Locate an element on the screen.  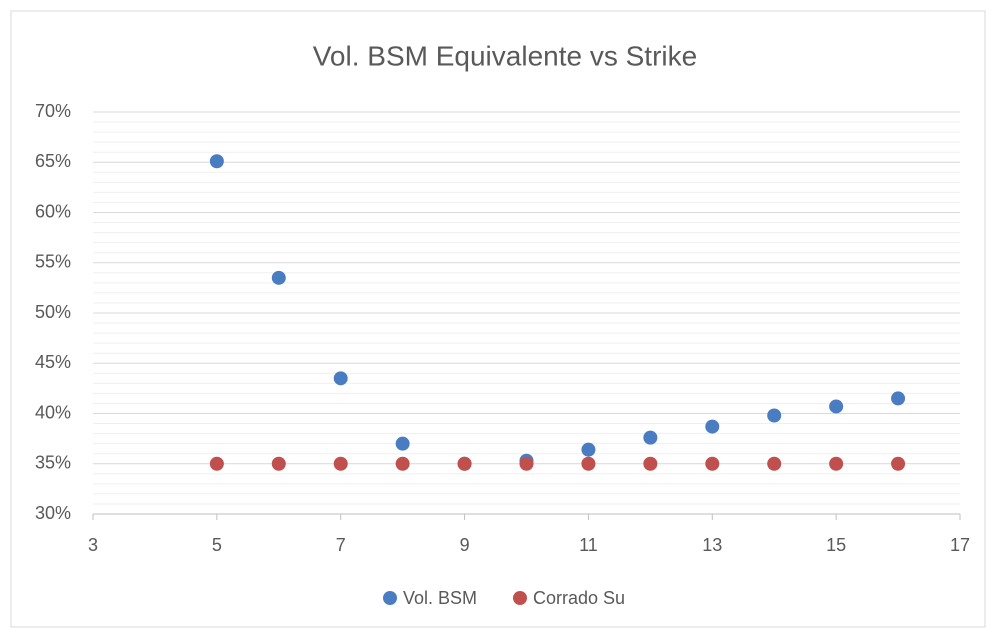
y-tick-label: 50% is located at coordinates (53, 312).